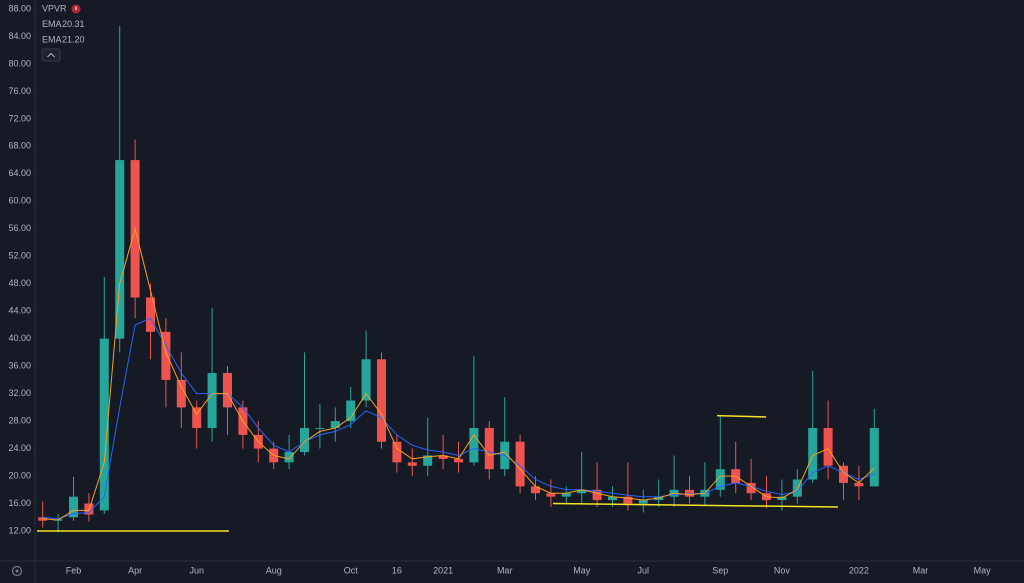 Image resolution: width=1024 pixels, height=583 pixels. I want to click on collapse-button, so click(51, 55).